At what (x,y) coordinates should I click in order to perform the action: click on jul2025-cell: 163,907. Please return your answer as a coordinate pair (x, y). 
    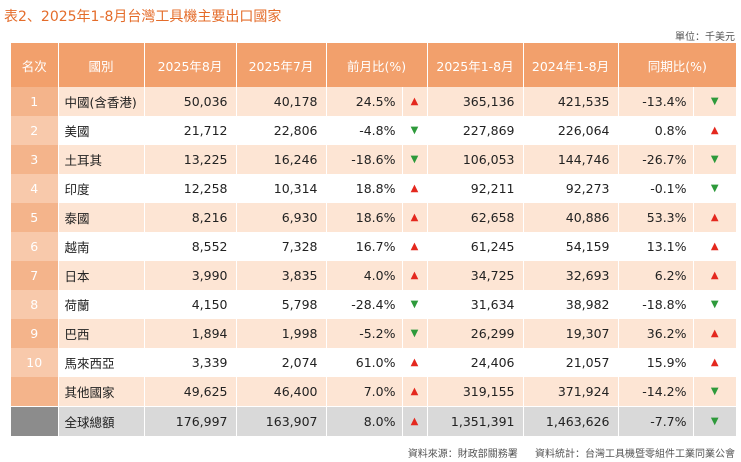
    Looking at the image, I should click on (281, 420).